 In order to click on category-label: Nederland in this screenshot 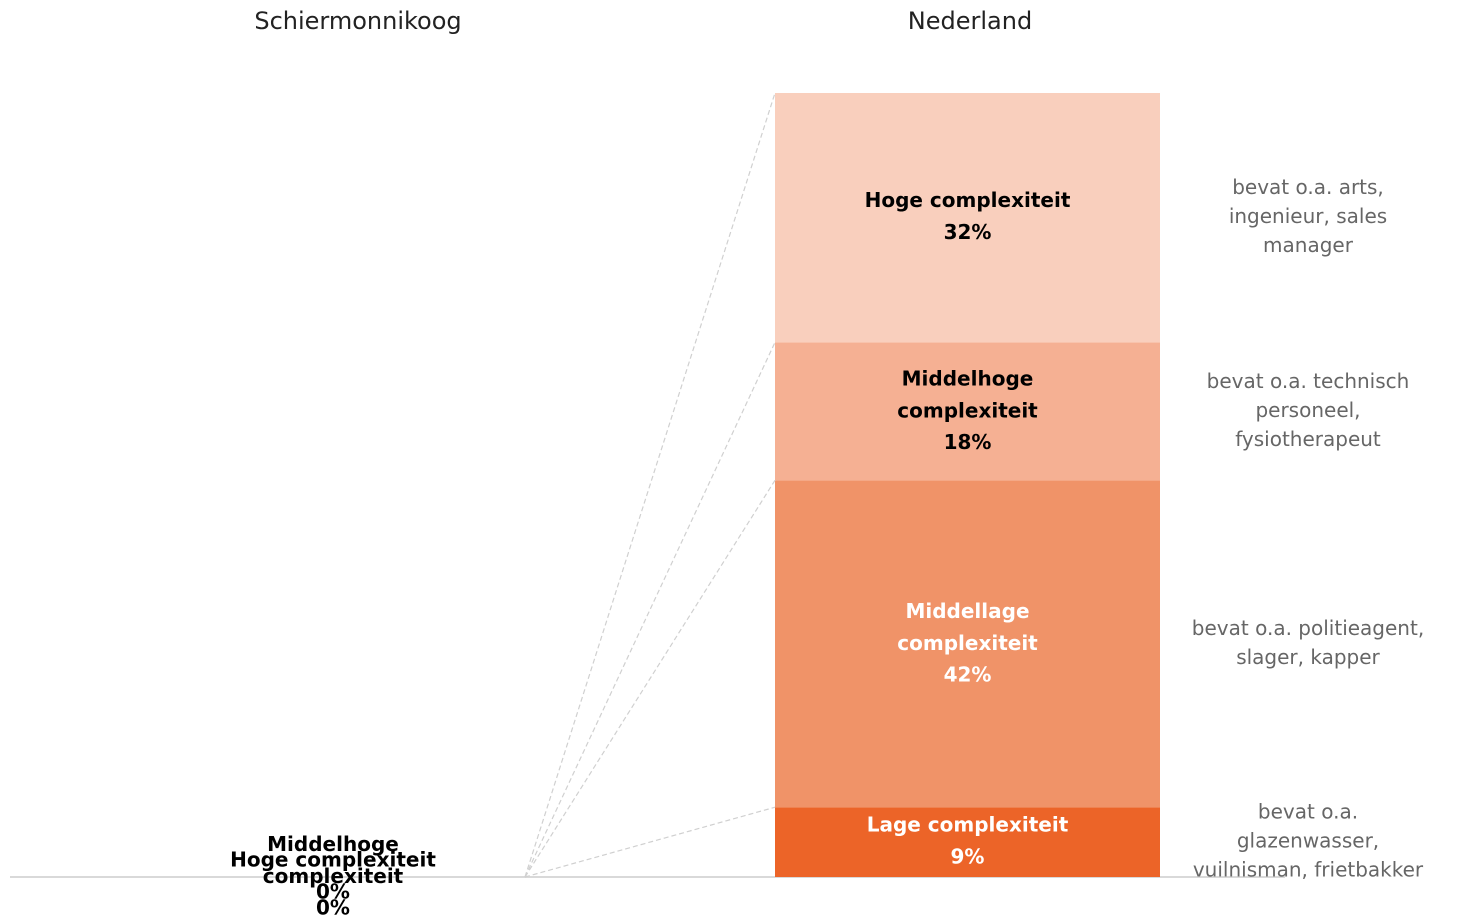, I will do `click(970, 21)`.